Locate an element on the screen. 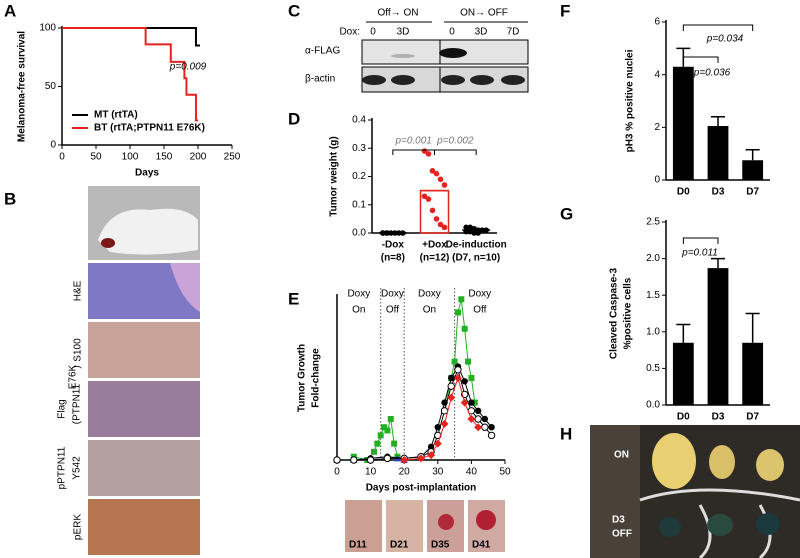  x-tick-label: +Dox is located at coordinates (434, 245).